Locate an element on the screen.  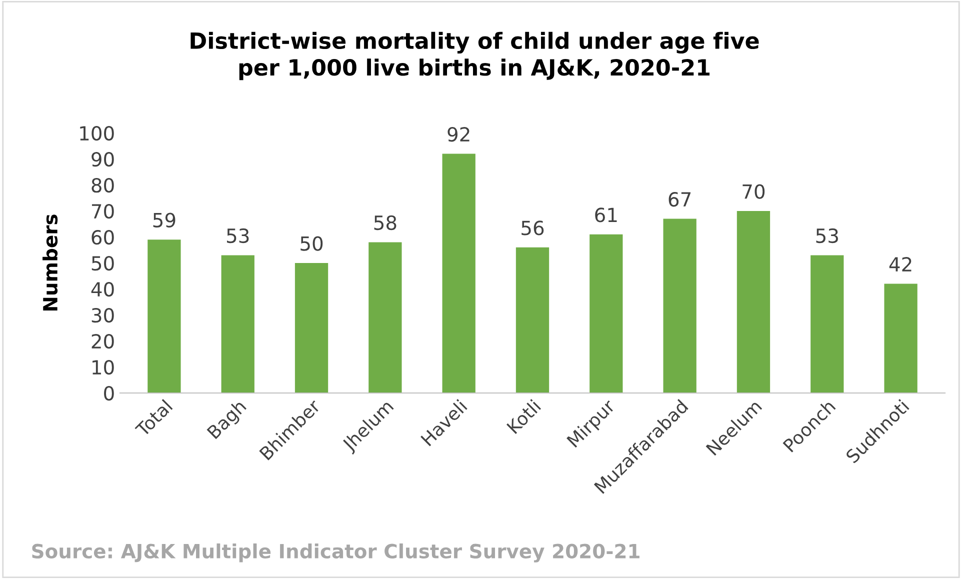
y-axis-title: Numbers is located at coordinates (50, 262).